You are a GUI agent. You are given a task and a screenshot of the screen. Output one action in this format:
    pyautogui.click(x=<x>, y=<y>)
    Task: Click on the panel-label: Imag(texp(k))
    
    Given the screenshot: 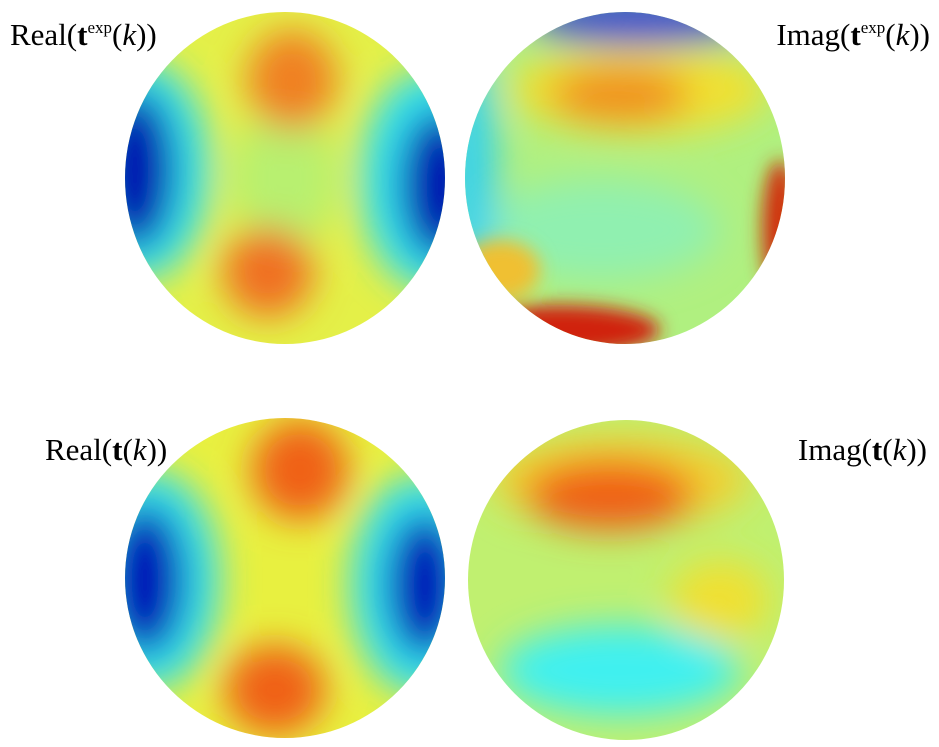 What is the action you would take?
    pyautogui.click(x=853, y=34)
    